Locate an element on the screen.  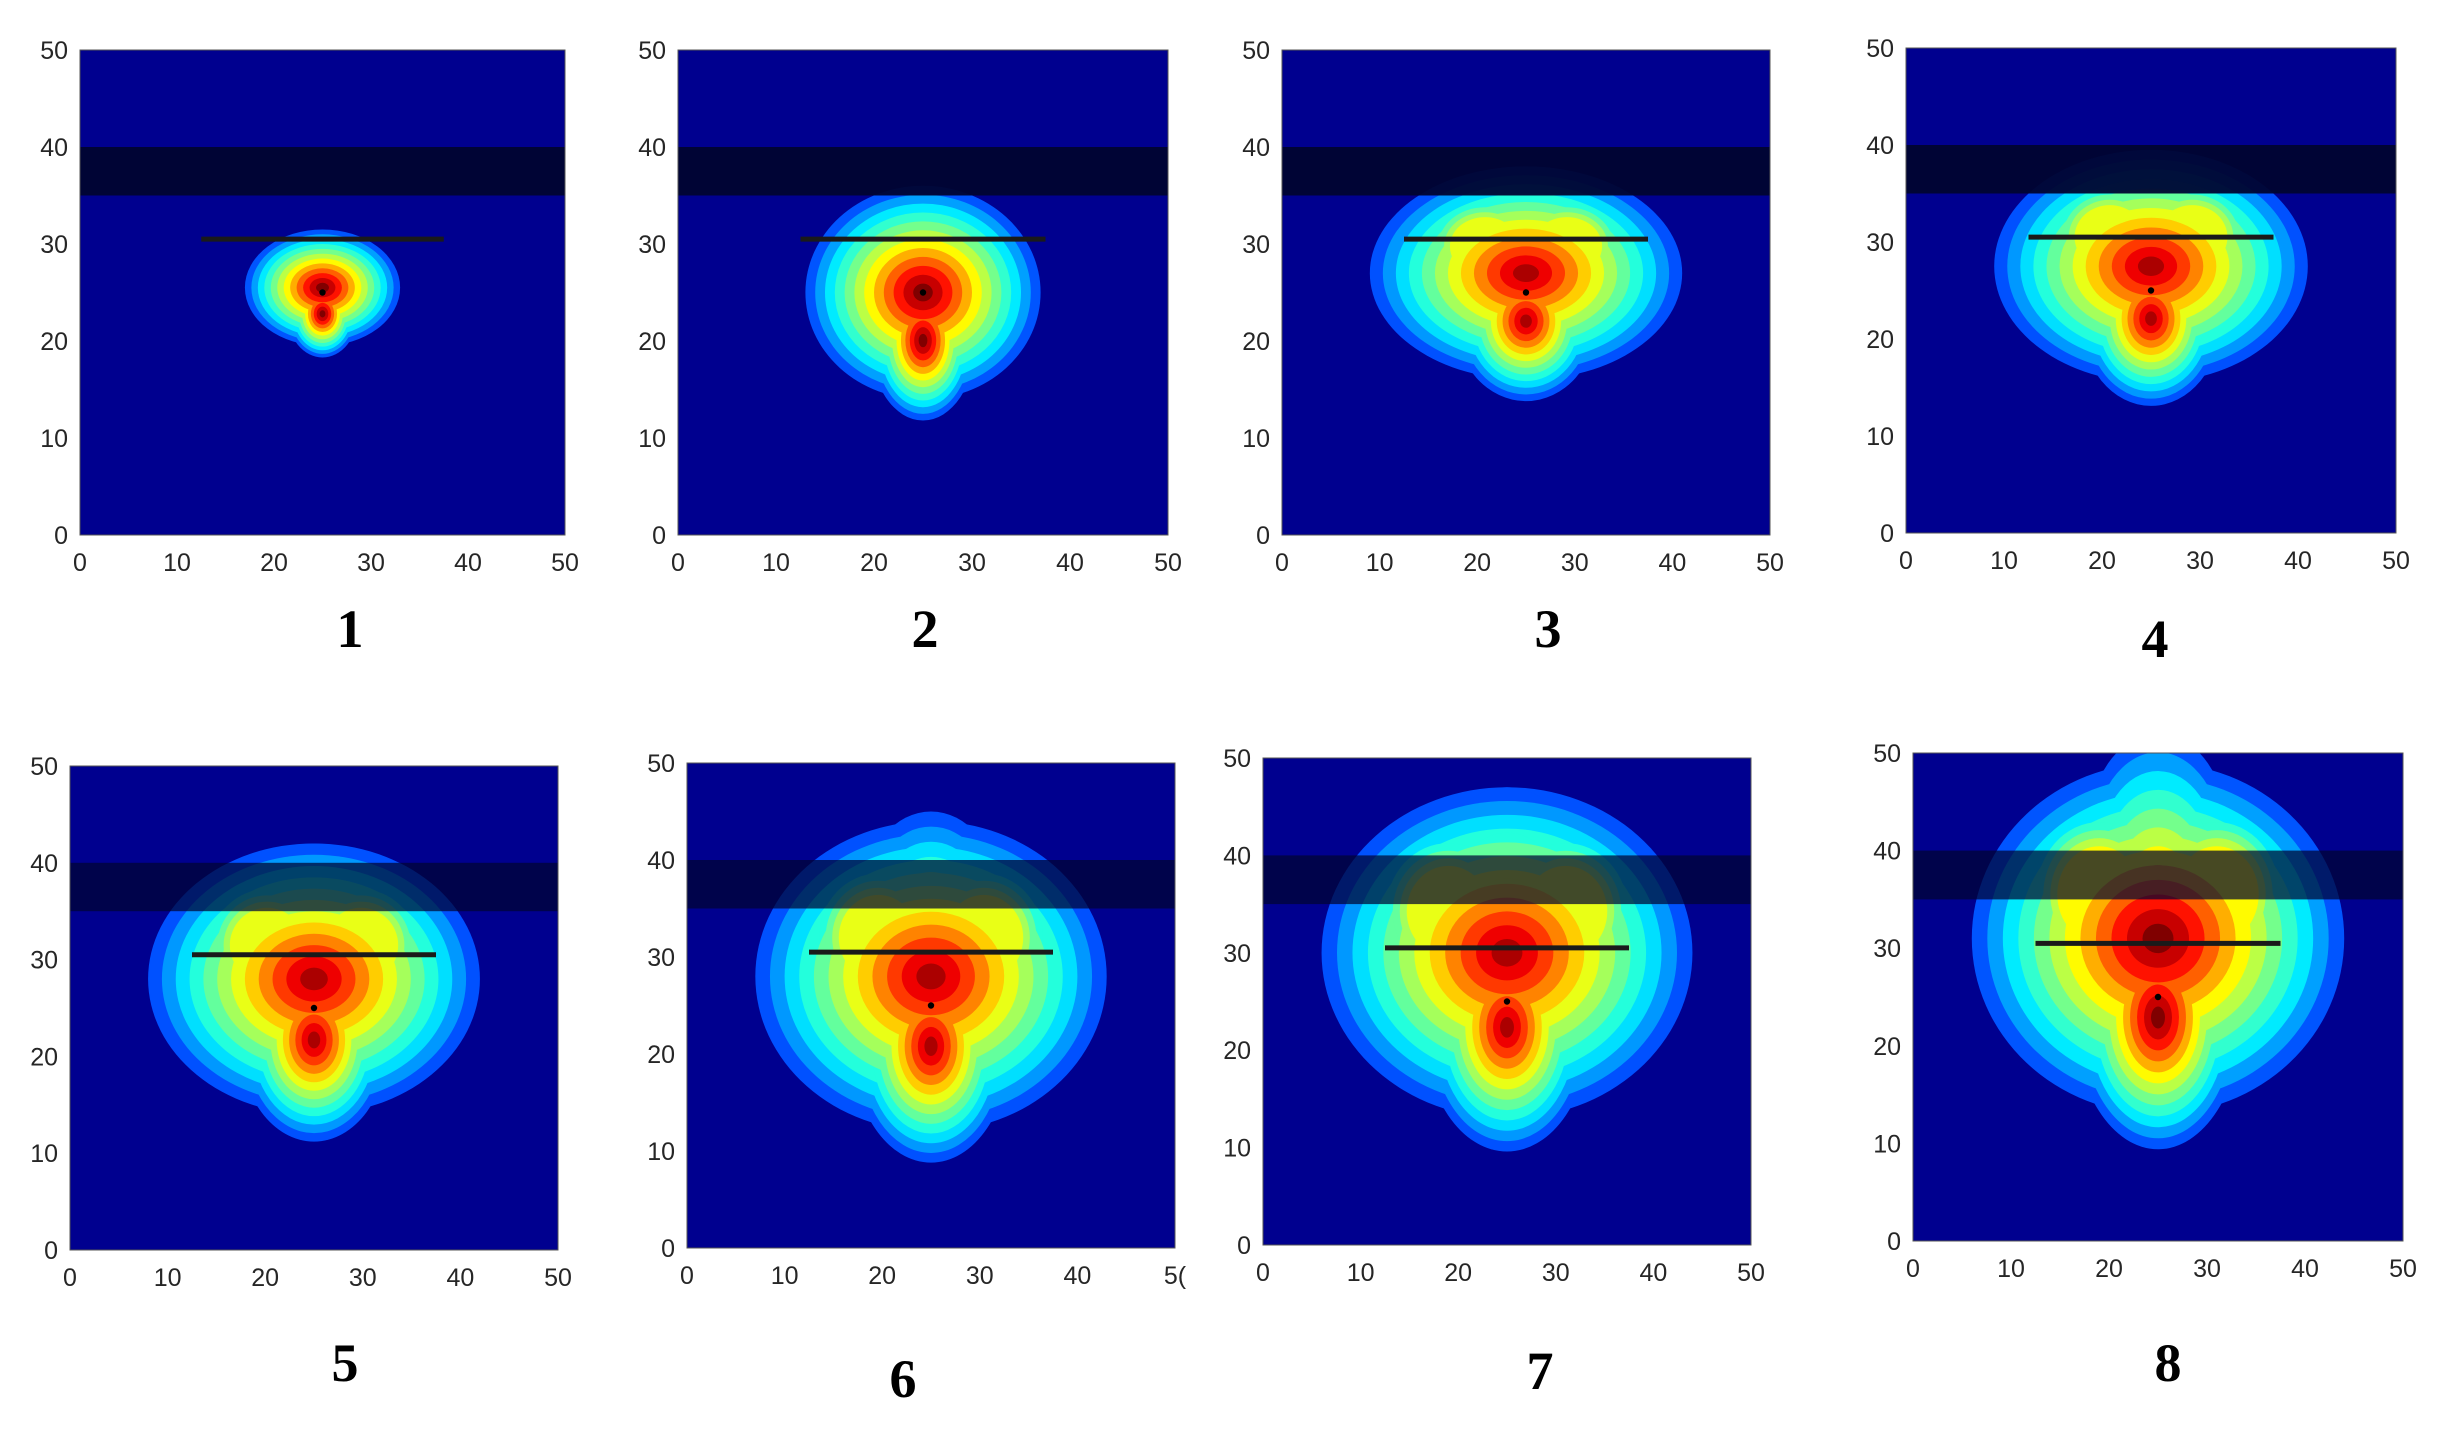
panel-label: 1 is located at coordinates (350, 629).